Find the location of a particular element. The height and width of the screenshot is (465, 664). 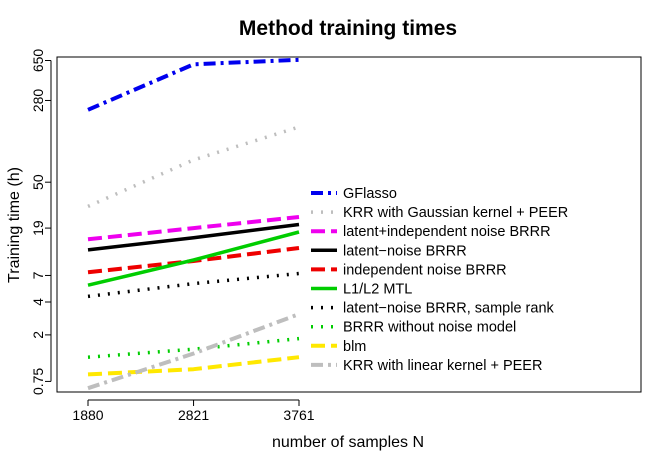

legend-label: KRR with linear kernel + PEER is located at coordinates (442, 366).